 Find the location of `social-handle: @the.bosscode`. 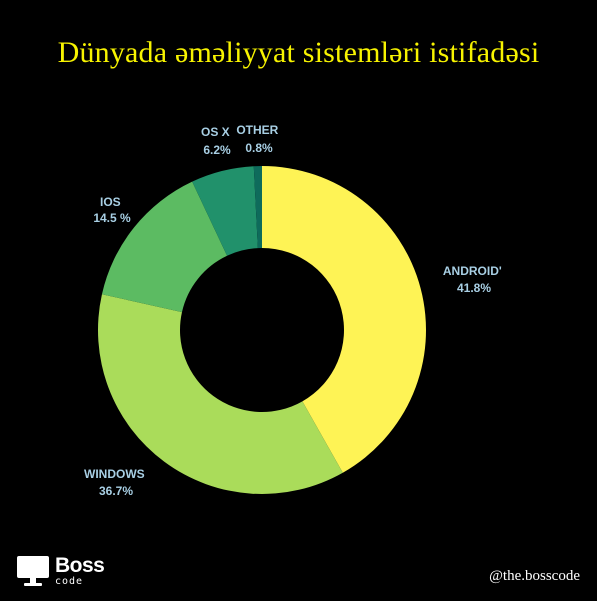

social-handle: @the.bosscode is located at coordinates (534, 576).